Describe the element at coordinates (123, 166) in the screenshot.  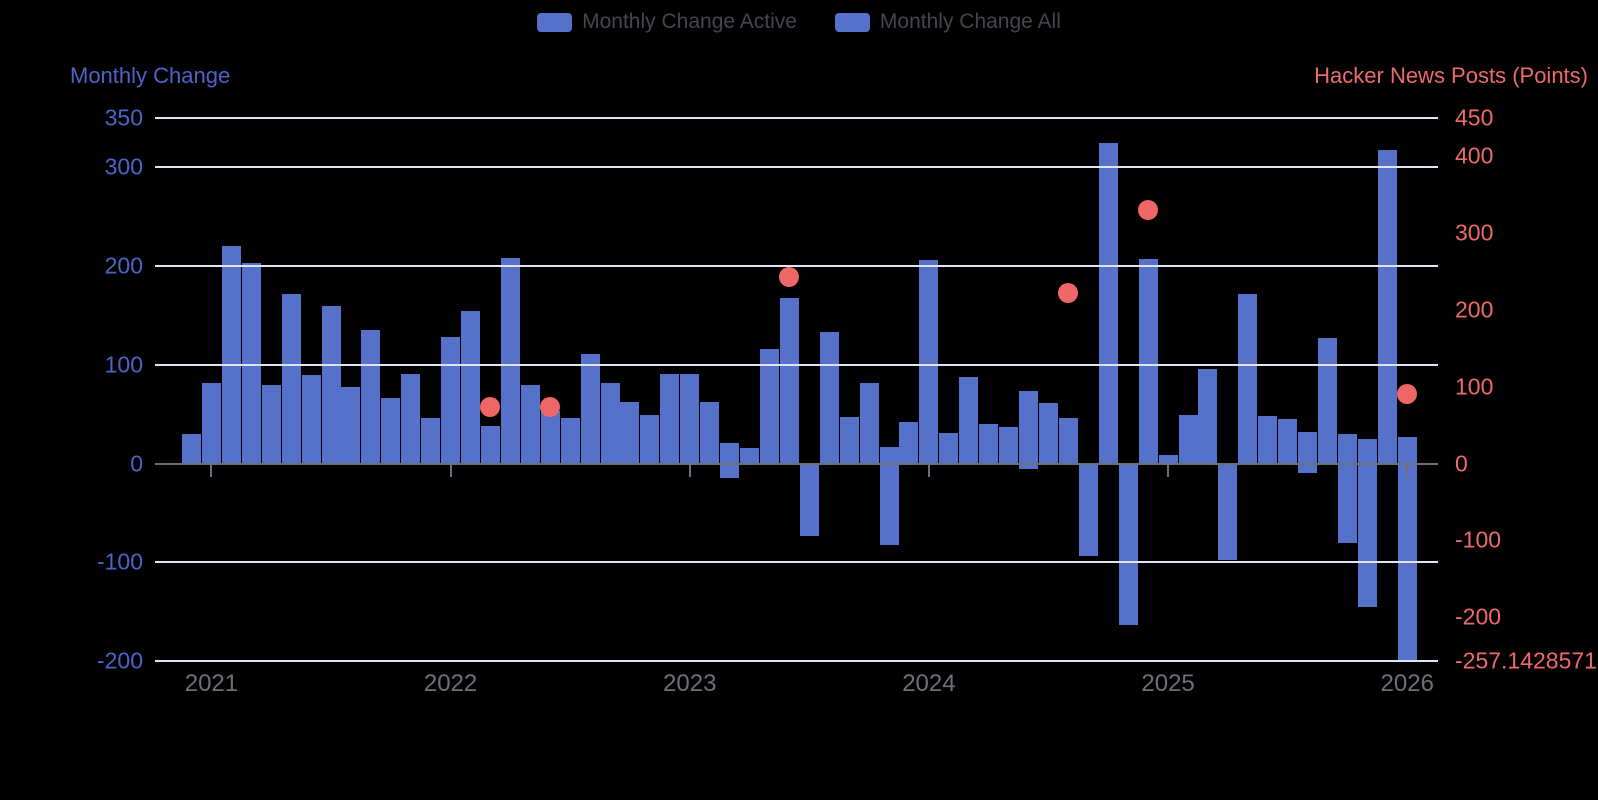
I see `left-axis-tick-label: 300` at that location.